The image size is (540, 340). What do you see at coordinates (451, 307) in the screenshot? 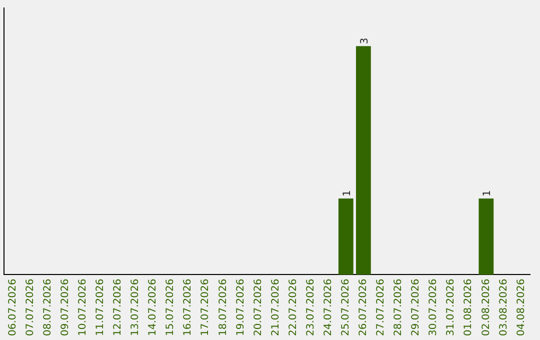
I see `x-tick-label: 31.07.2026` at bounding box center [451, 307].